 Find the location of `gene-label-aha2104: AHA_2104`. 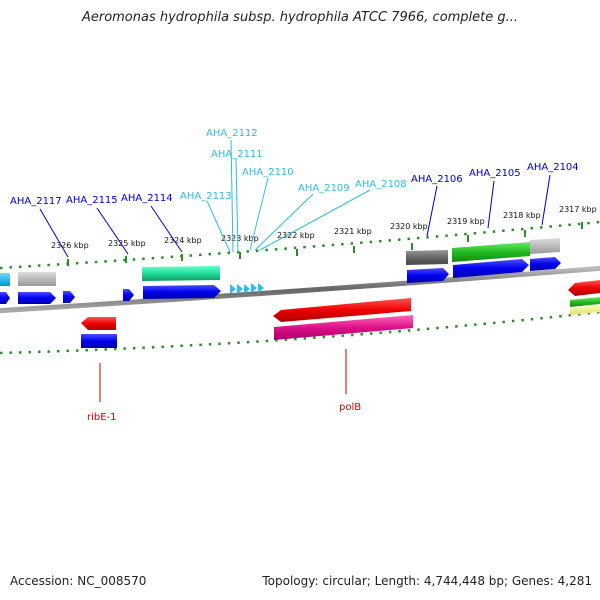

gene-label-aha2104: AHA_2104 is located at coordinates (553, 167).